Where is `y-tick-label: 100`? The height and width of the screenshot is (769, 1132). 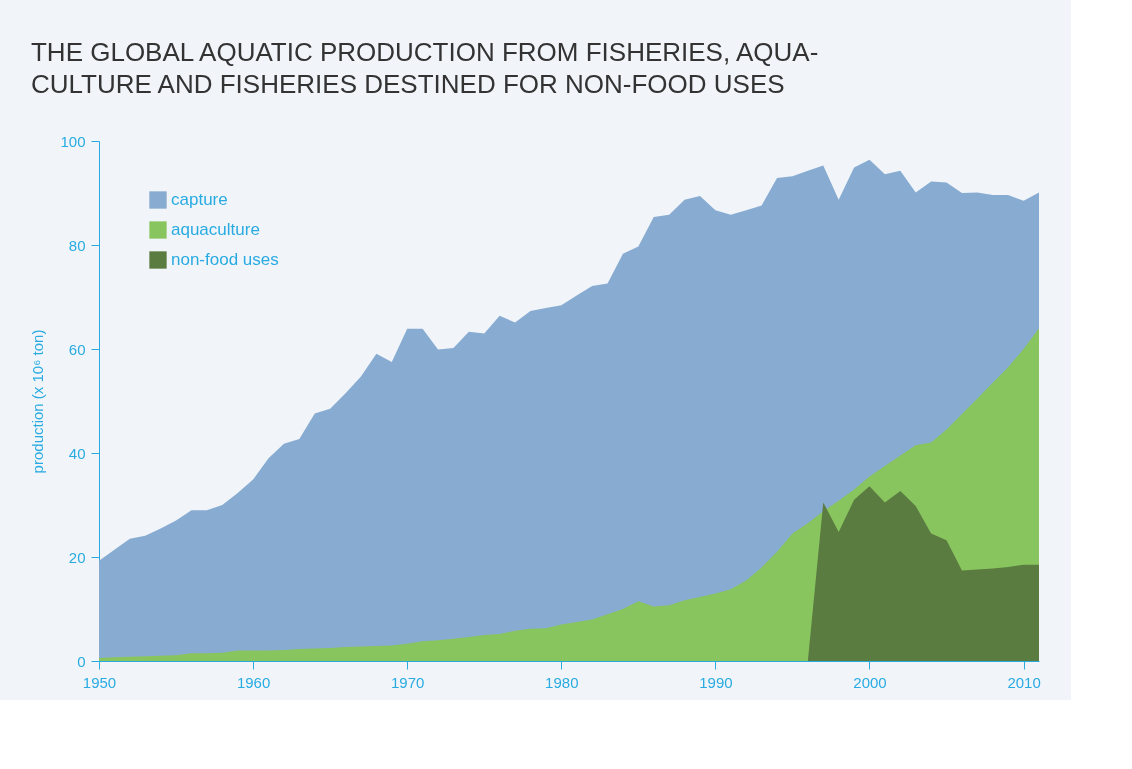
y-tick-label: 100 is located at coordinates (73, 141).